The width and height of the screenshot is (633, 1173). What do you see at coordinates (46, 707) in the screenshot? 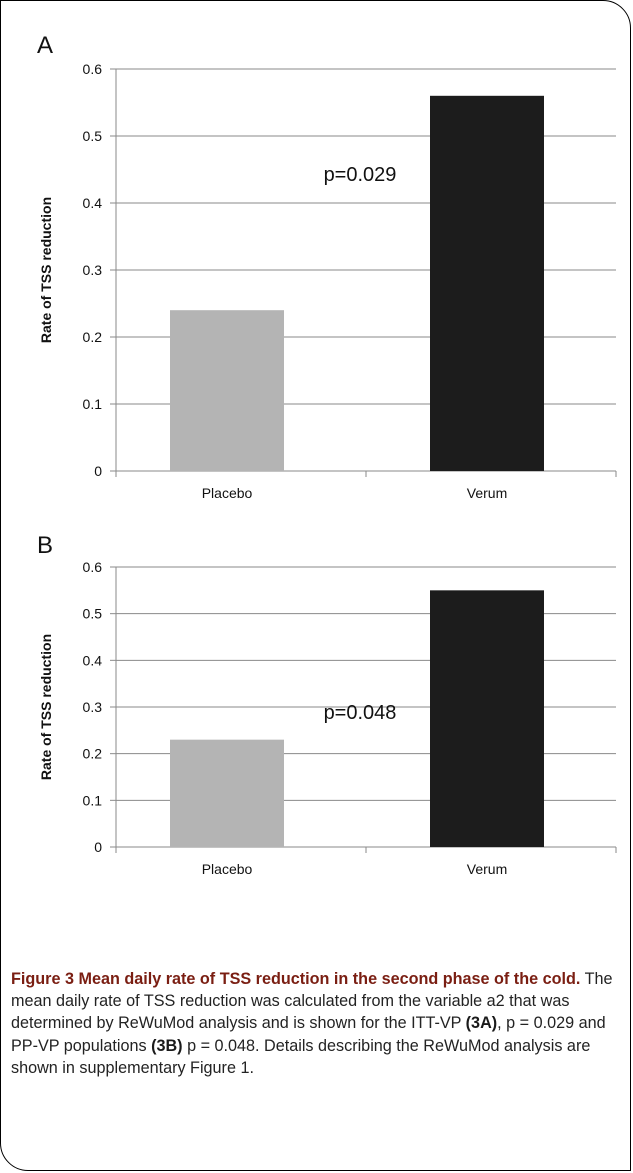
I see `panel-b-y-axis-label: Rate of TSS reduction` at bounding box center [46, 707].